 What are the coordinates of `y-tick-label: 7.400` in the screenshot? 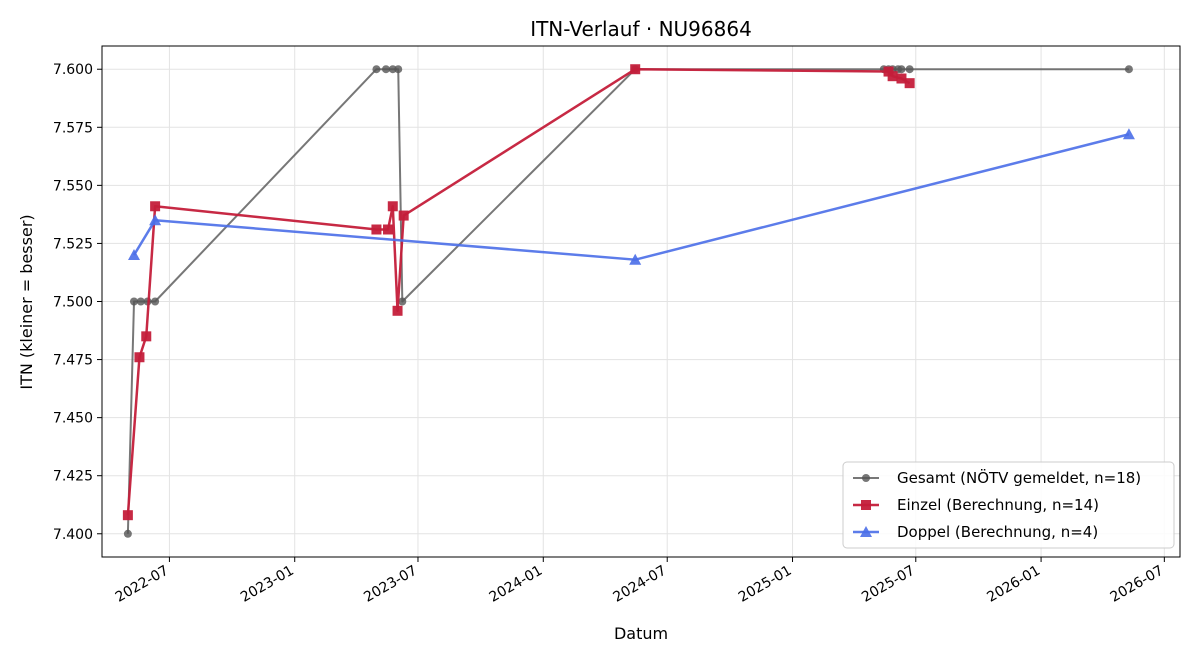 It's located at (73, 535).